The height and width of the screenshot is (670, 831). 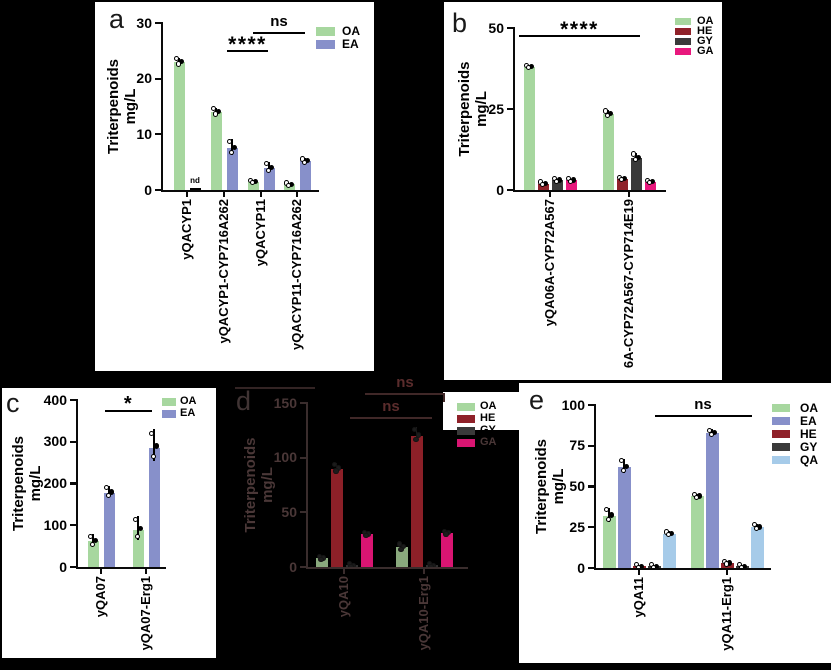 I want to click on x-category-label: yQA06A-CYP72A567, so click(x=549, y=263).